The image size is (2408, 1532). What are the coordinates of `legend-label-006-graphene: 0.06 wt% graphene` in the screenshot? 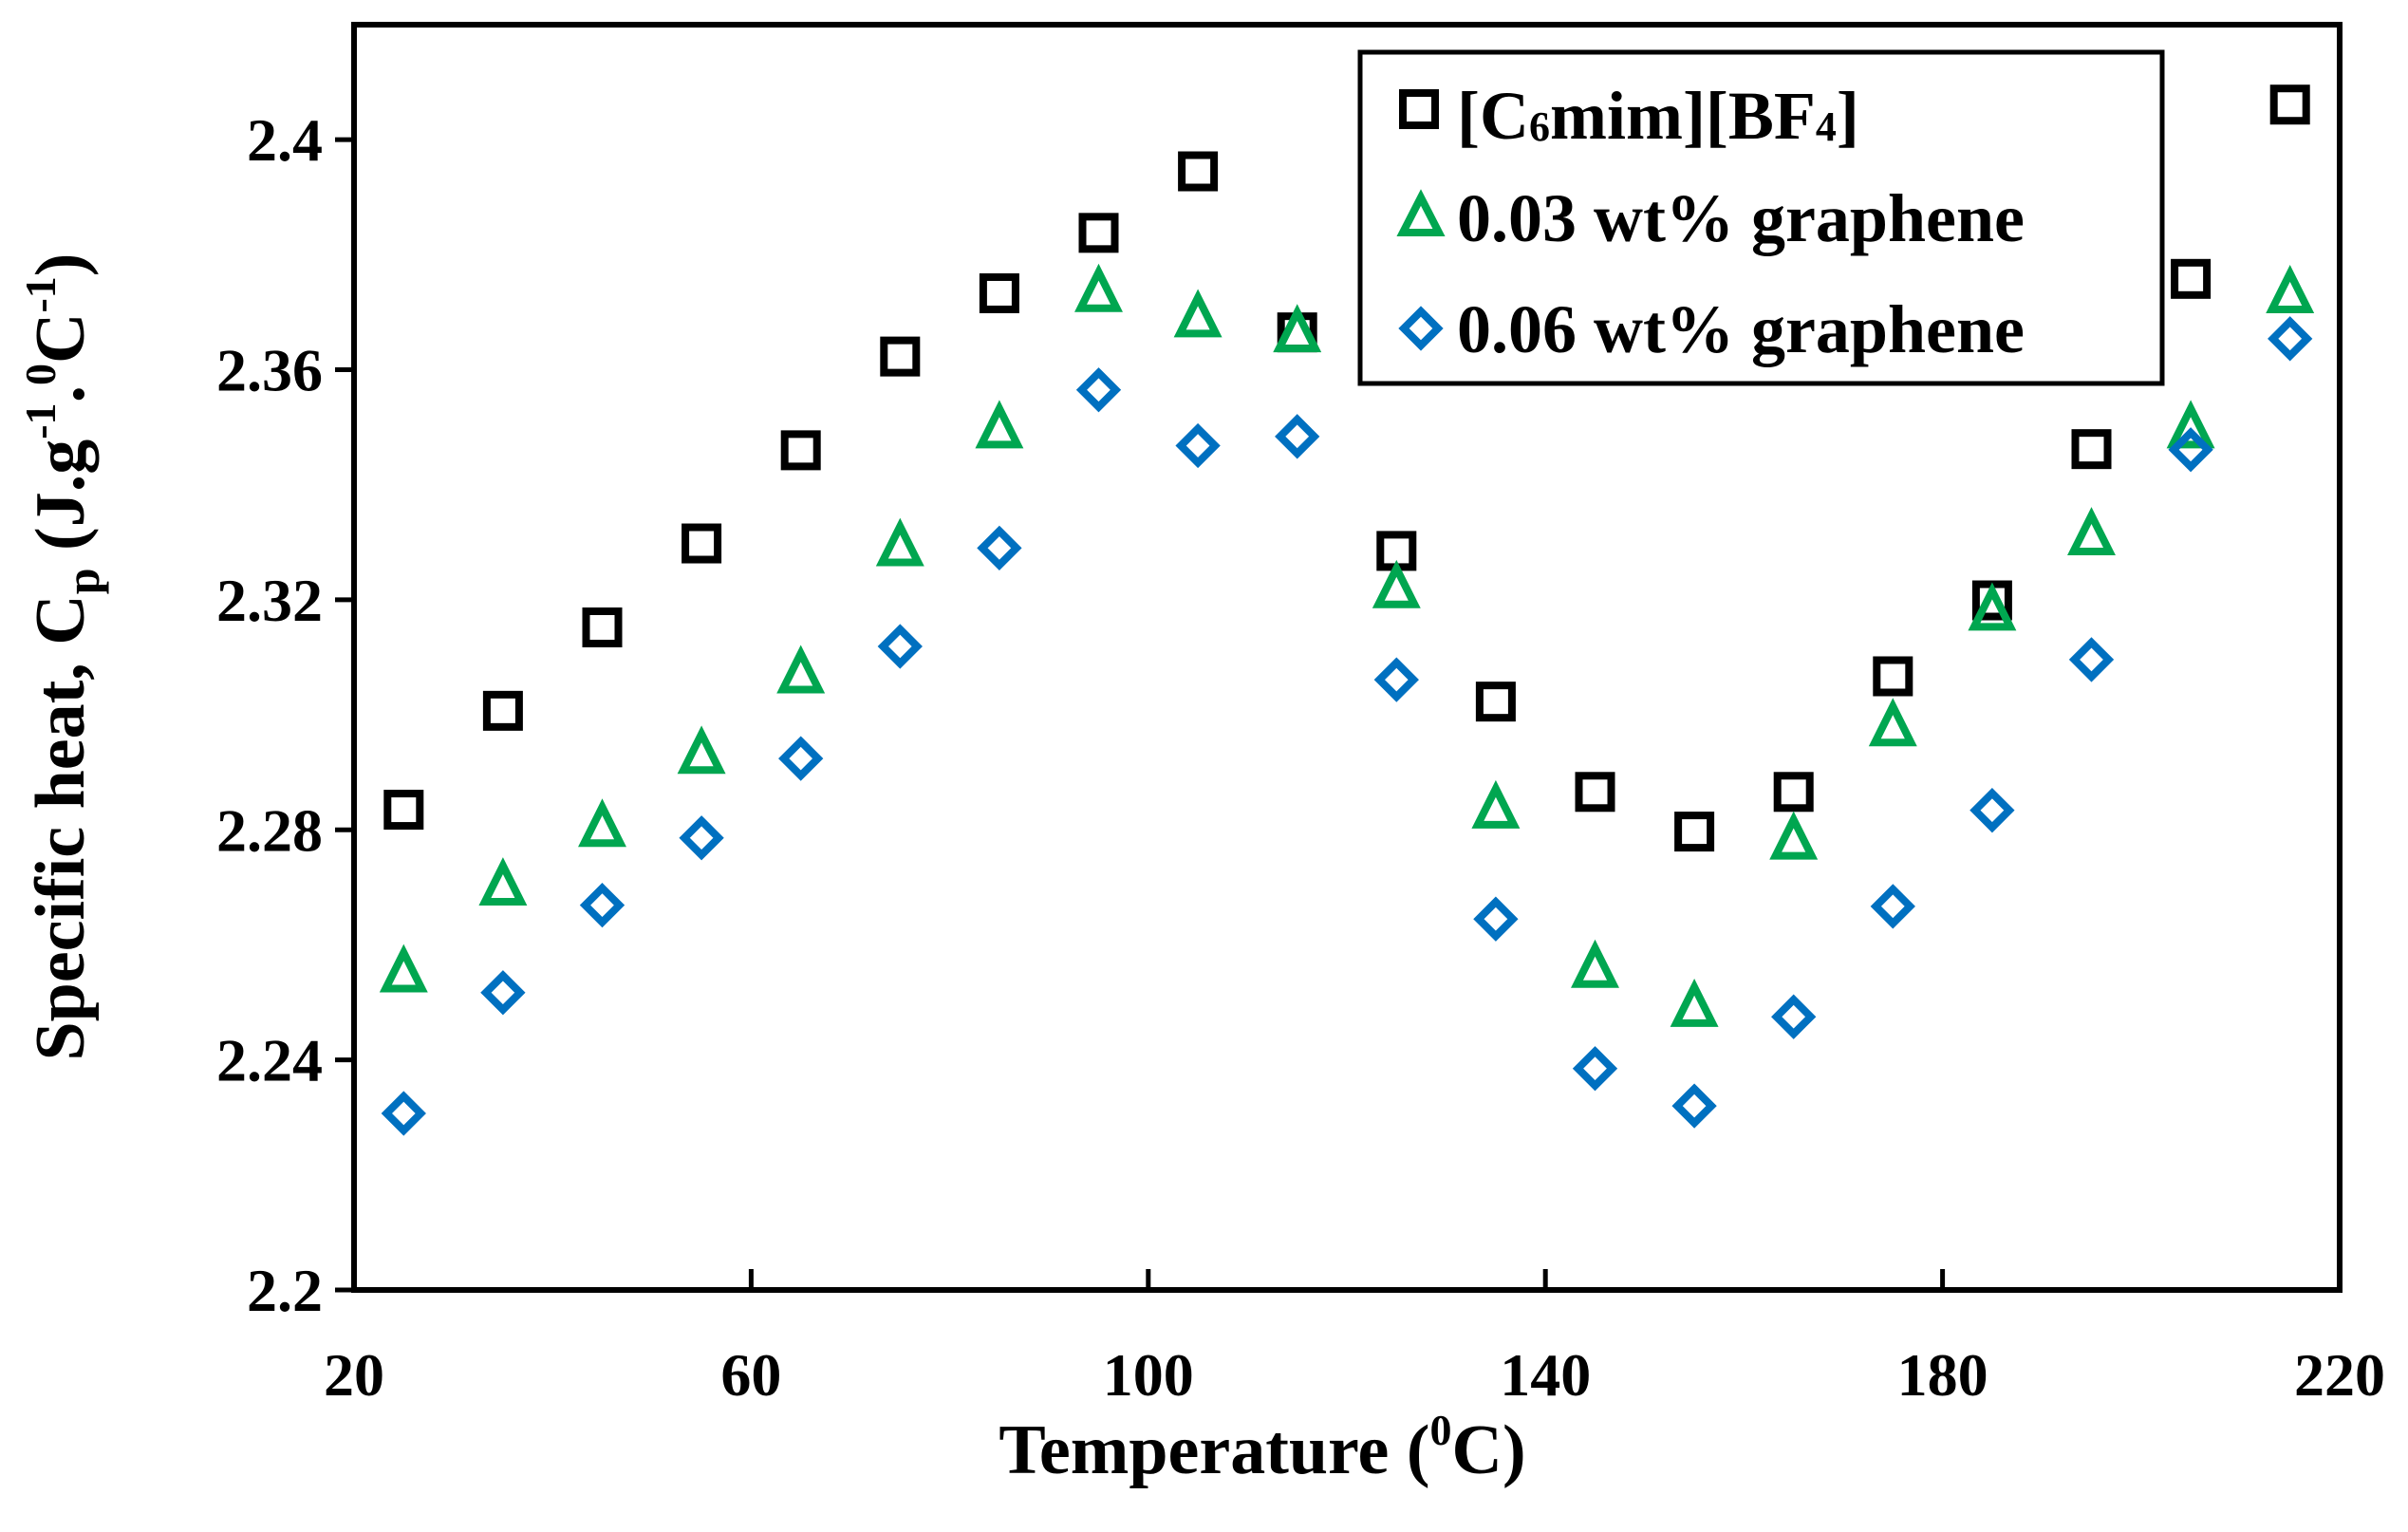 It's located at (1741, 329).